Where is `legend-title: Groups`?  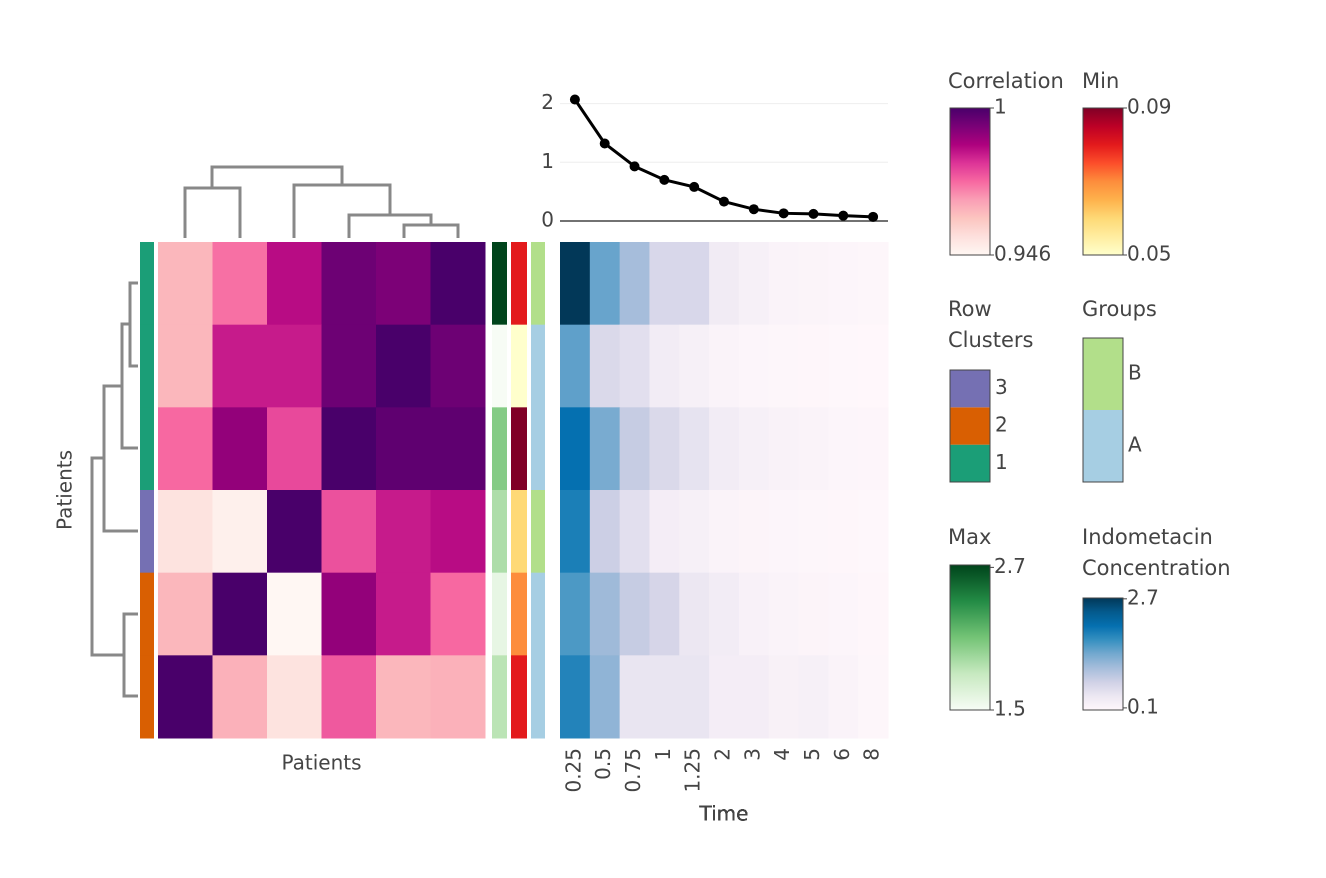
legend-title: Groups is located at coordinates (1119, 309).